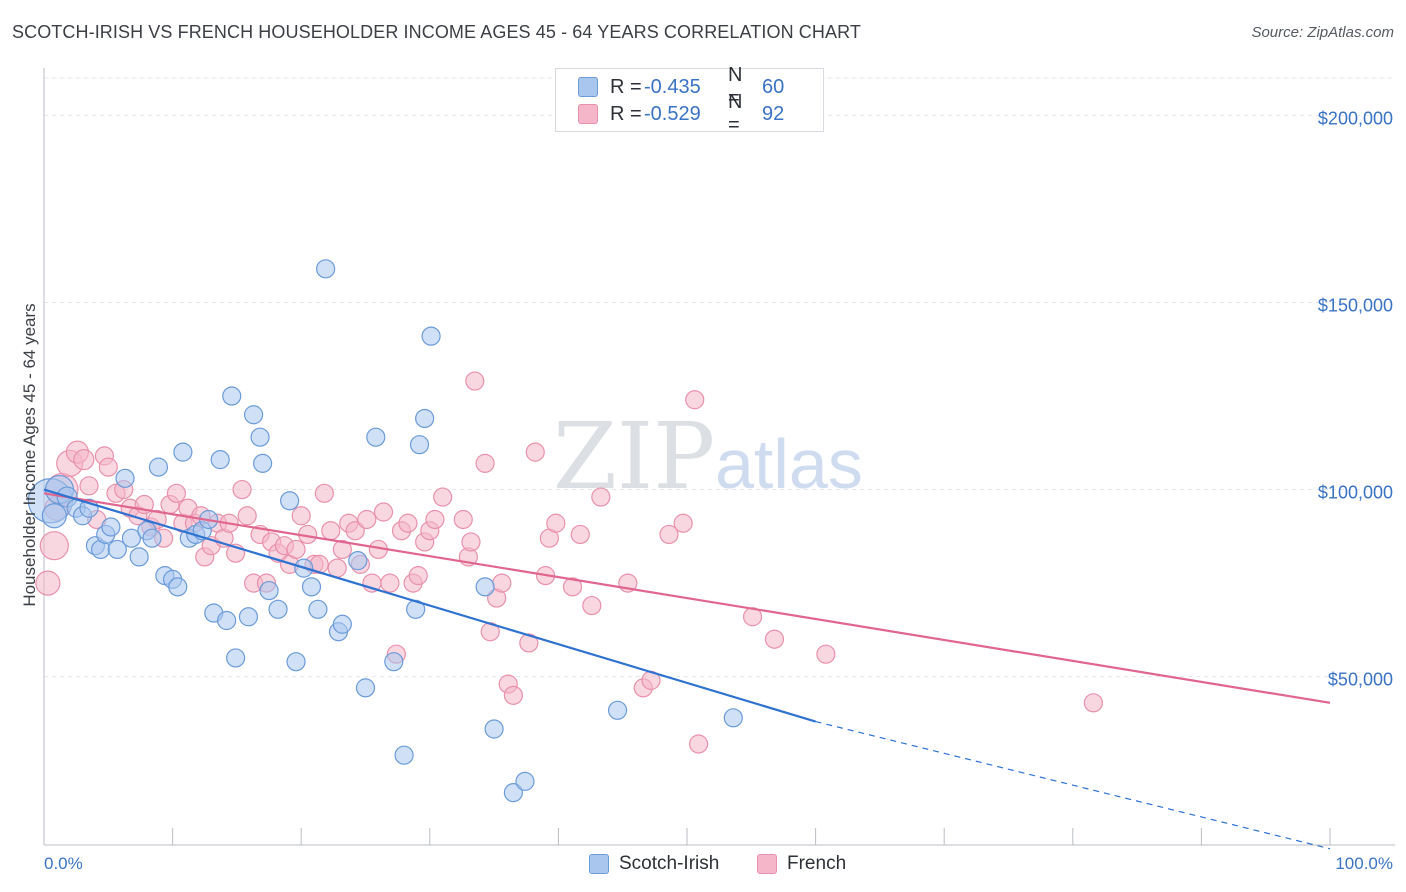  I want to click on source-label: Source: ZipAtlas.com, so click(1322, 32).